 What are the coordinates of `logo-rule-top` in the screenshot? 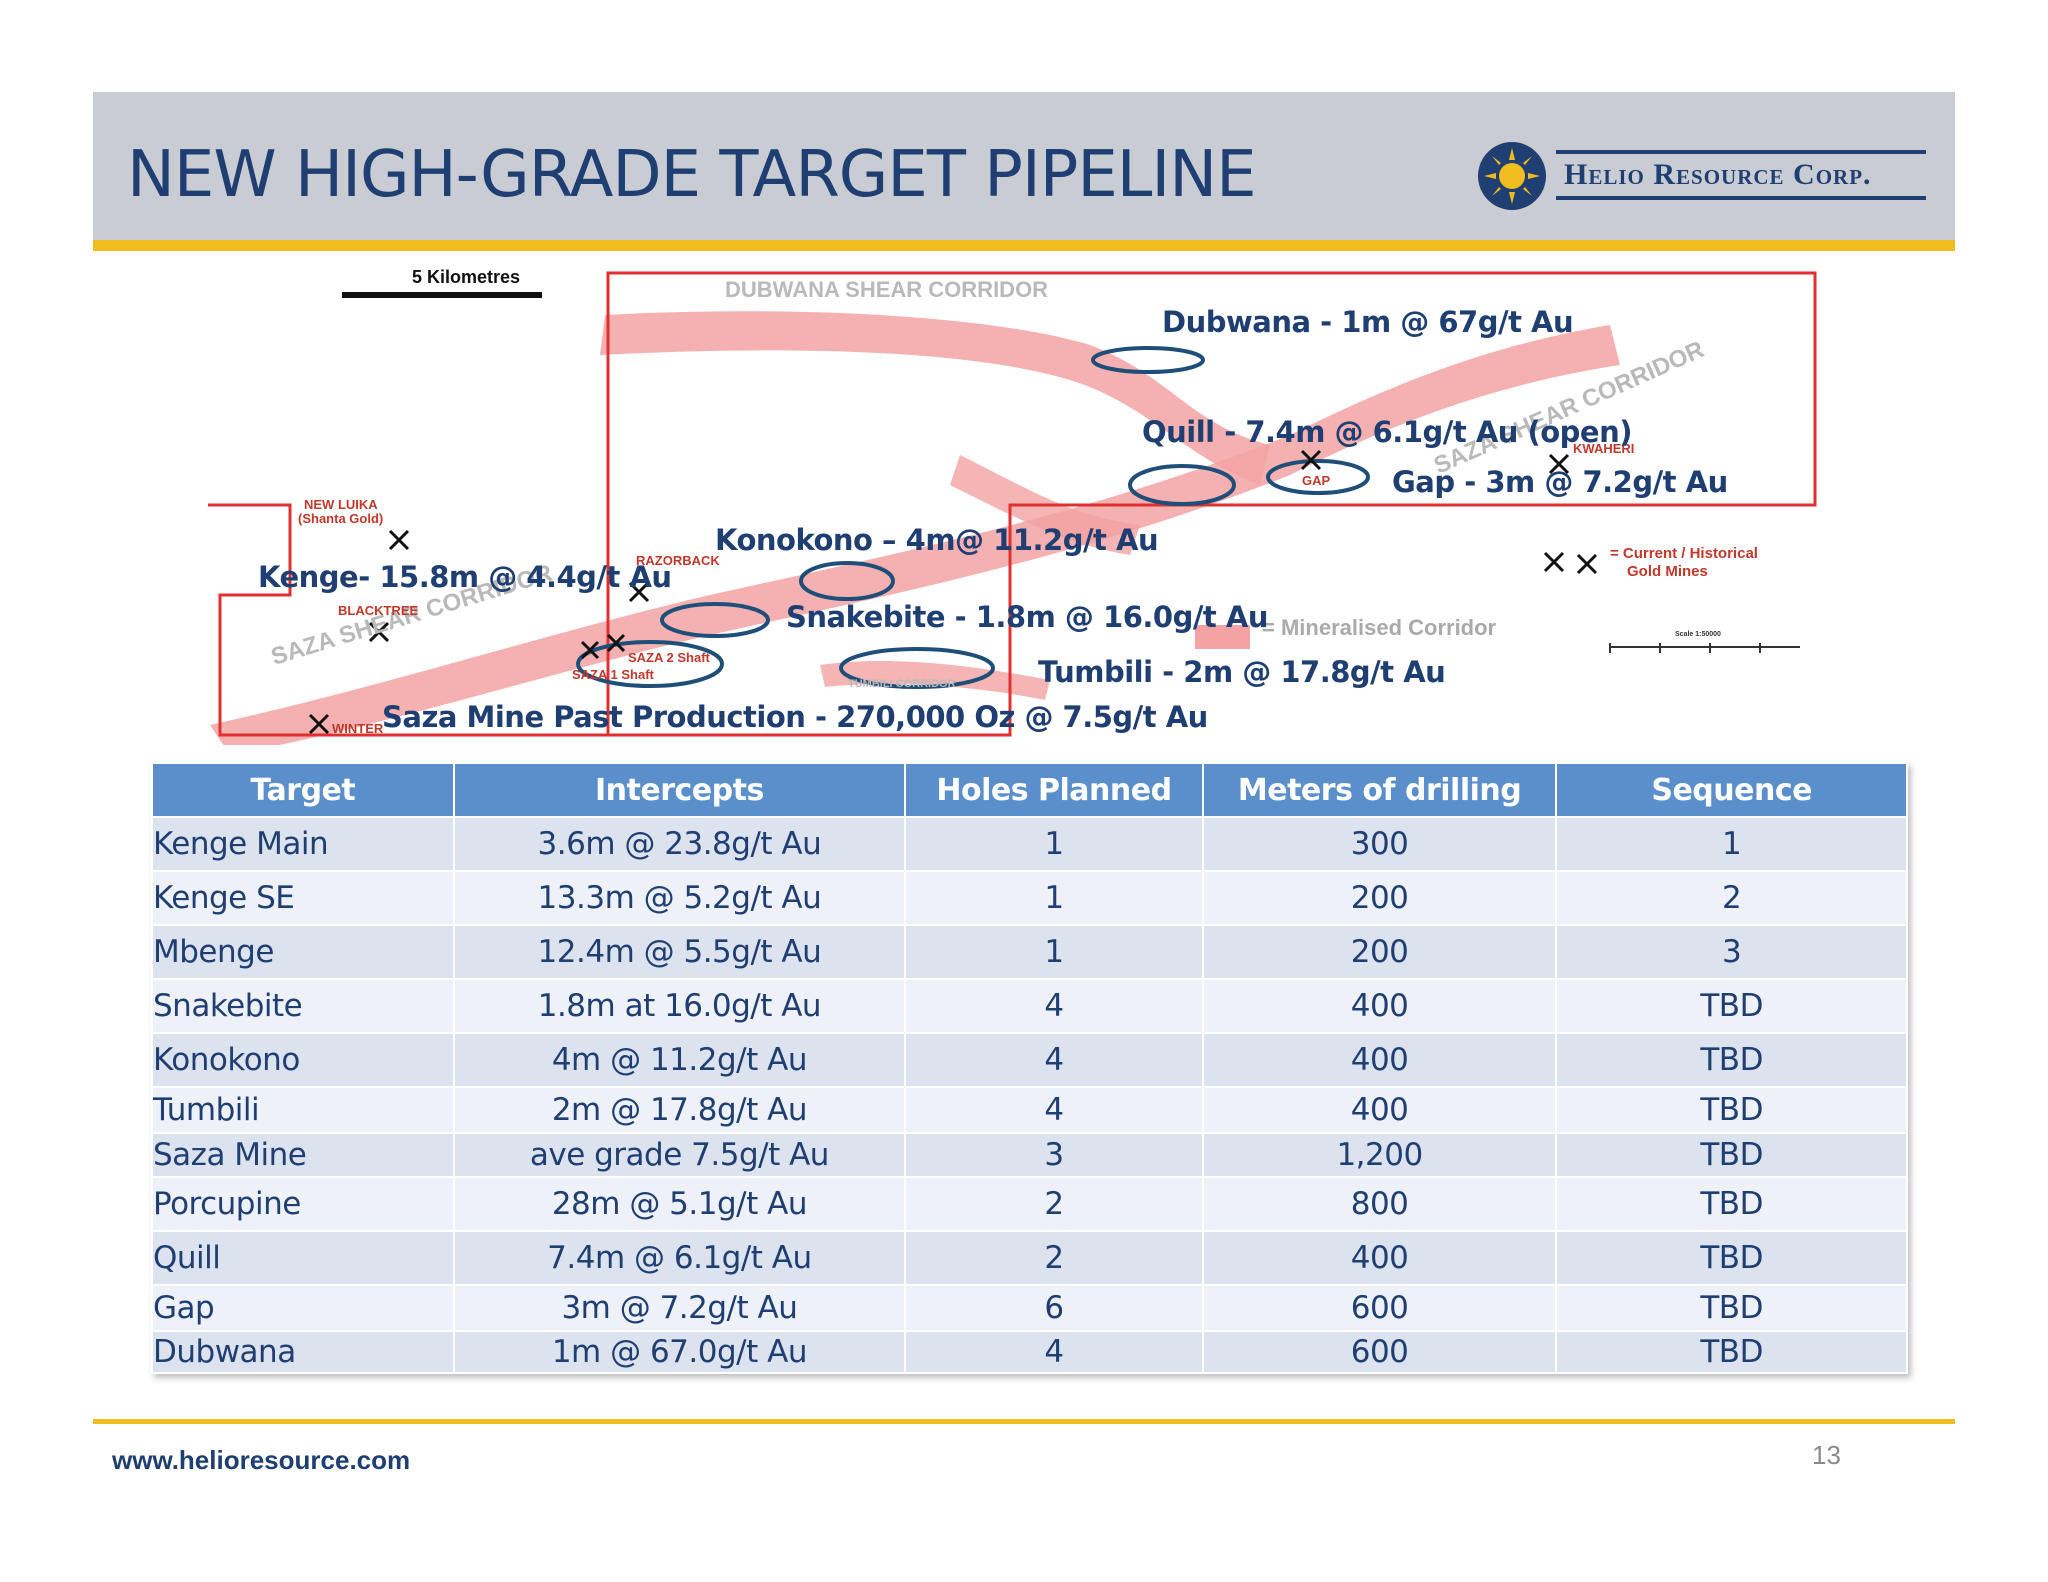 It's located at (1741, 152).